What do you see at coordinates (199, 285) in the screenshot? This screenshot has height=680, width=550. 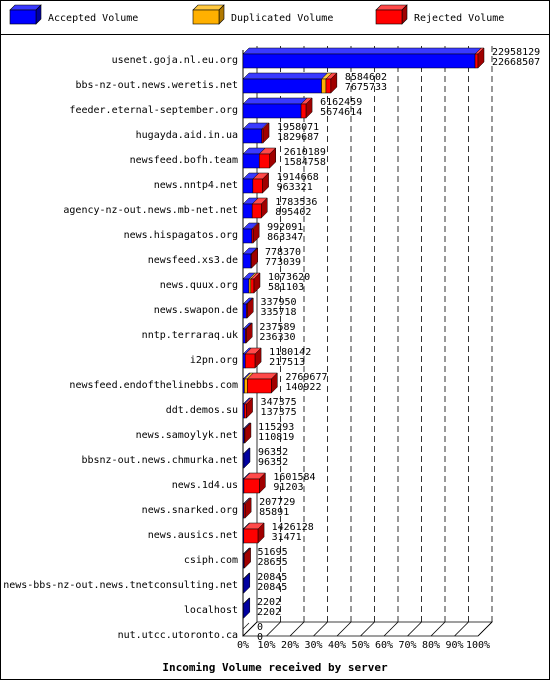 I see `category-label: news.quux.org` at bounding box center [199, 285].